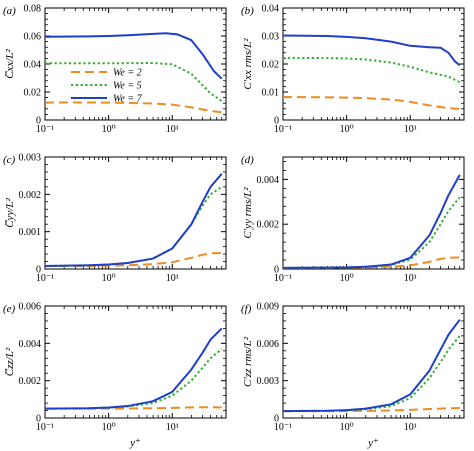 Image resolution: width=474 pixels, height=451 pixels. I want to click on y-tick-label: 0.009, so click(268, 307).